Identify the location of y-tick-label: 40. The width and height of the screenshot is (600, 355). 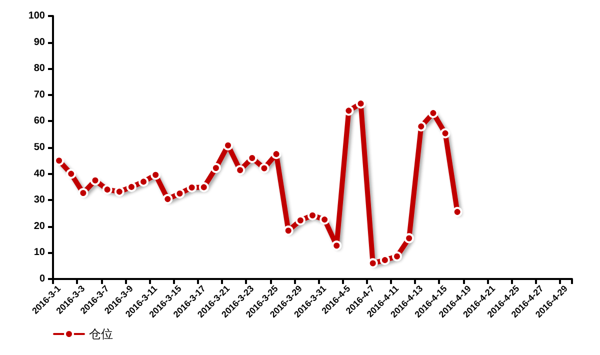
(40, 174).